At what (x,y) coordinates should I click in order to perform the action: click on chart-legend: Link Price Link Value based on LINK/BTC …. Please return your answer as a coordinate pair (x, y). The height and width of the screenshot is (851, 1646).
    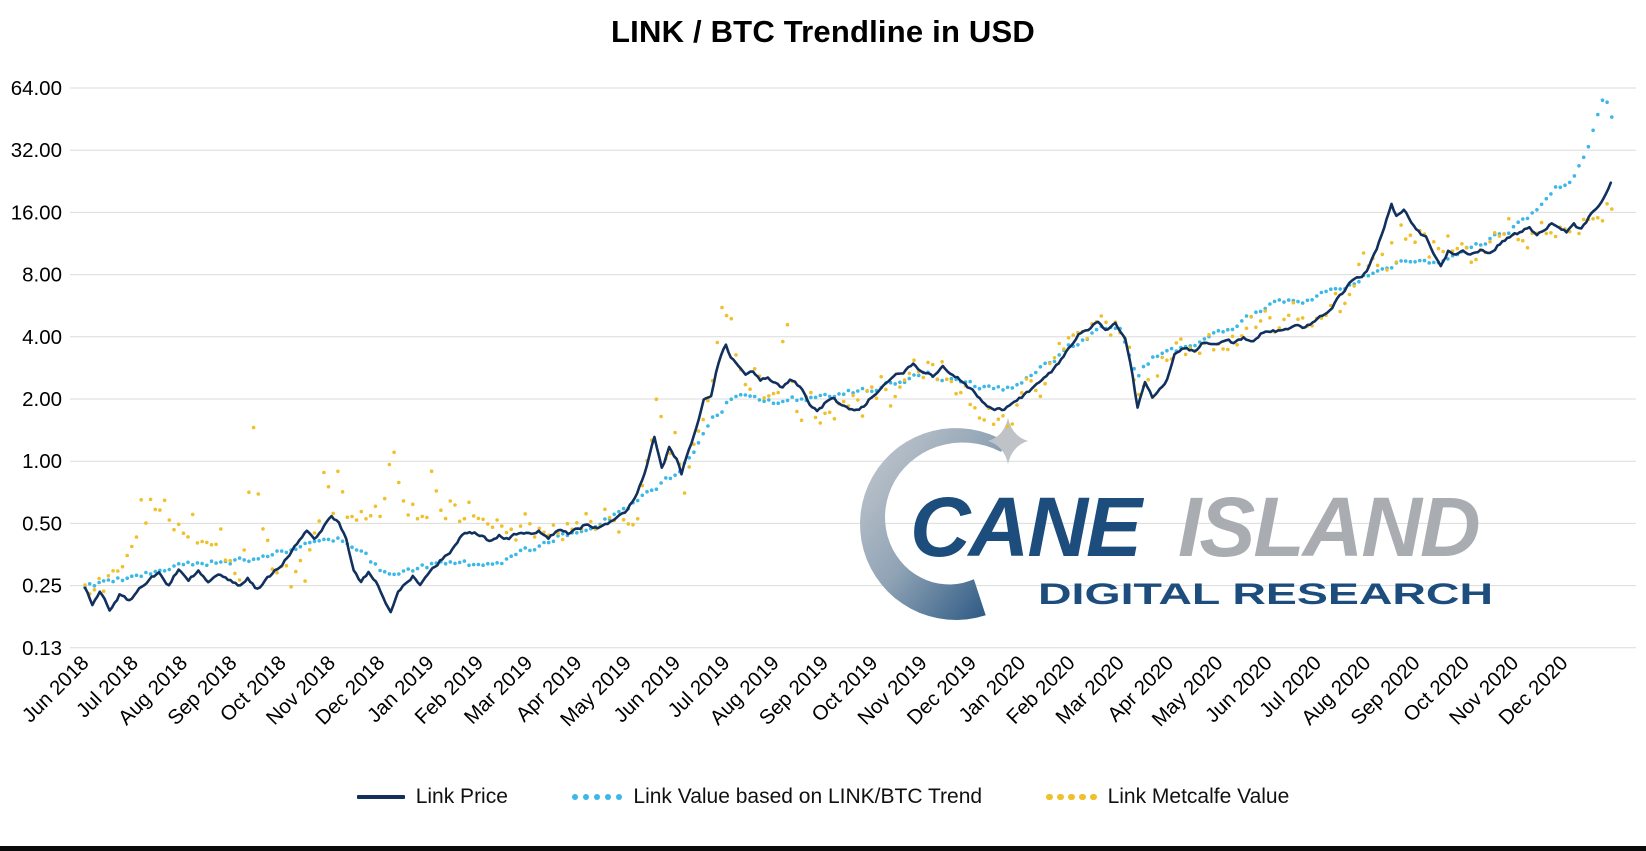
    Looking at the image, I should click on (823, 797).